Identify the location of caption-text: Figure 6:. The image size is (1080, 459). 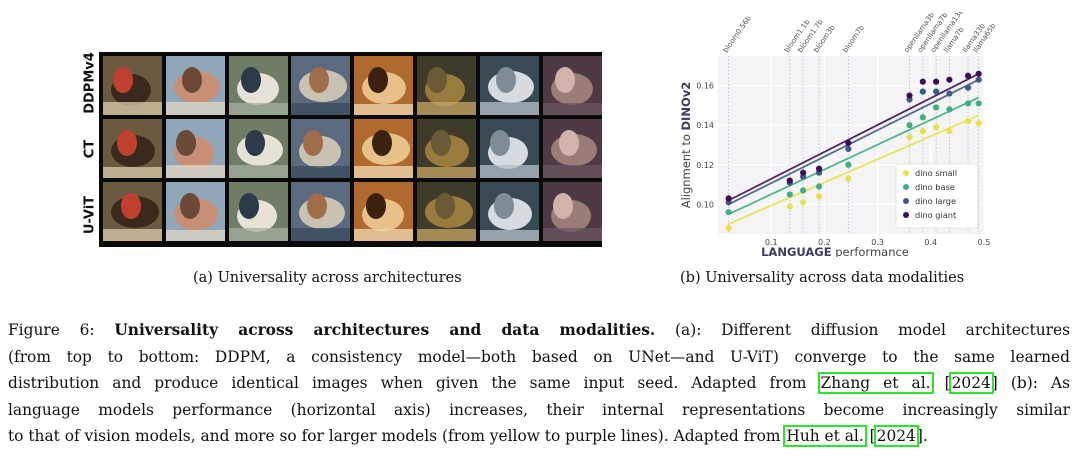
(61, 330).